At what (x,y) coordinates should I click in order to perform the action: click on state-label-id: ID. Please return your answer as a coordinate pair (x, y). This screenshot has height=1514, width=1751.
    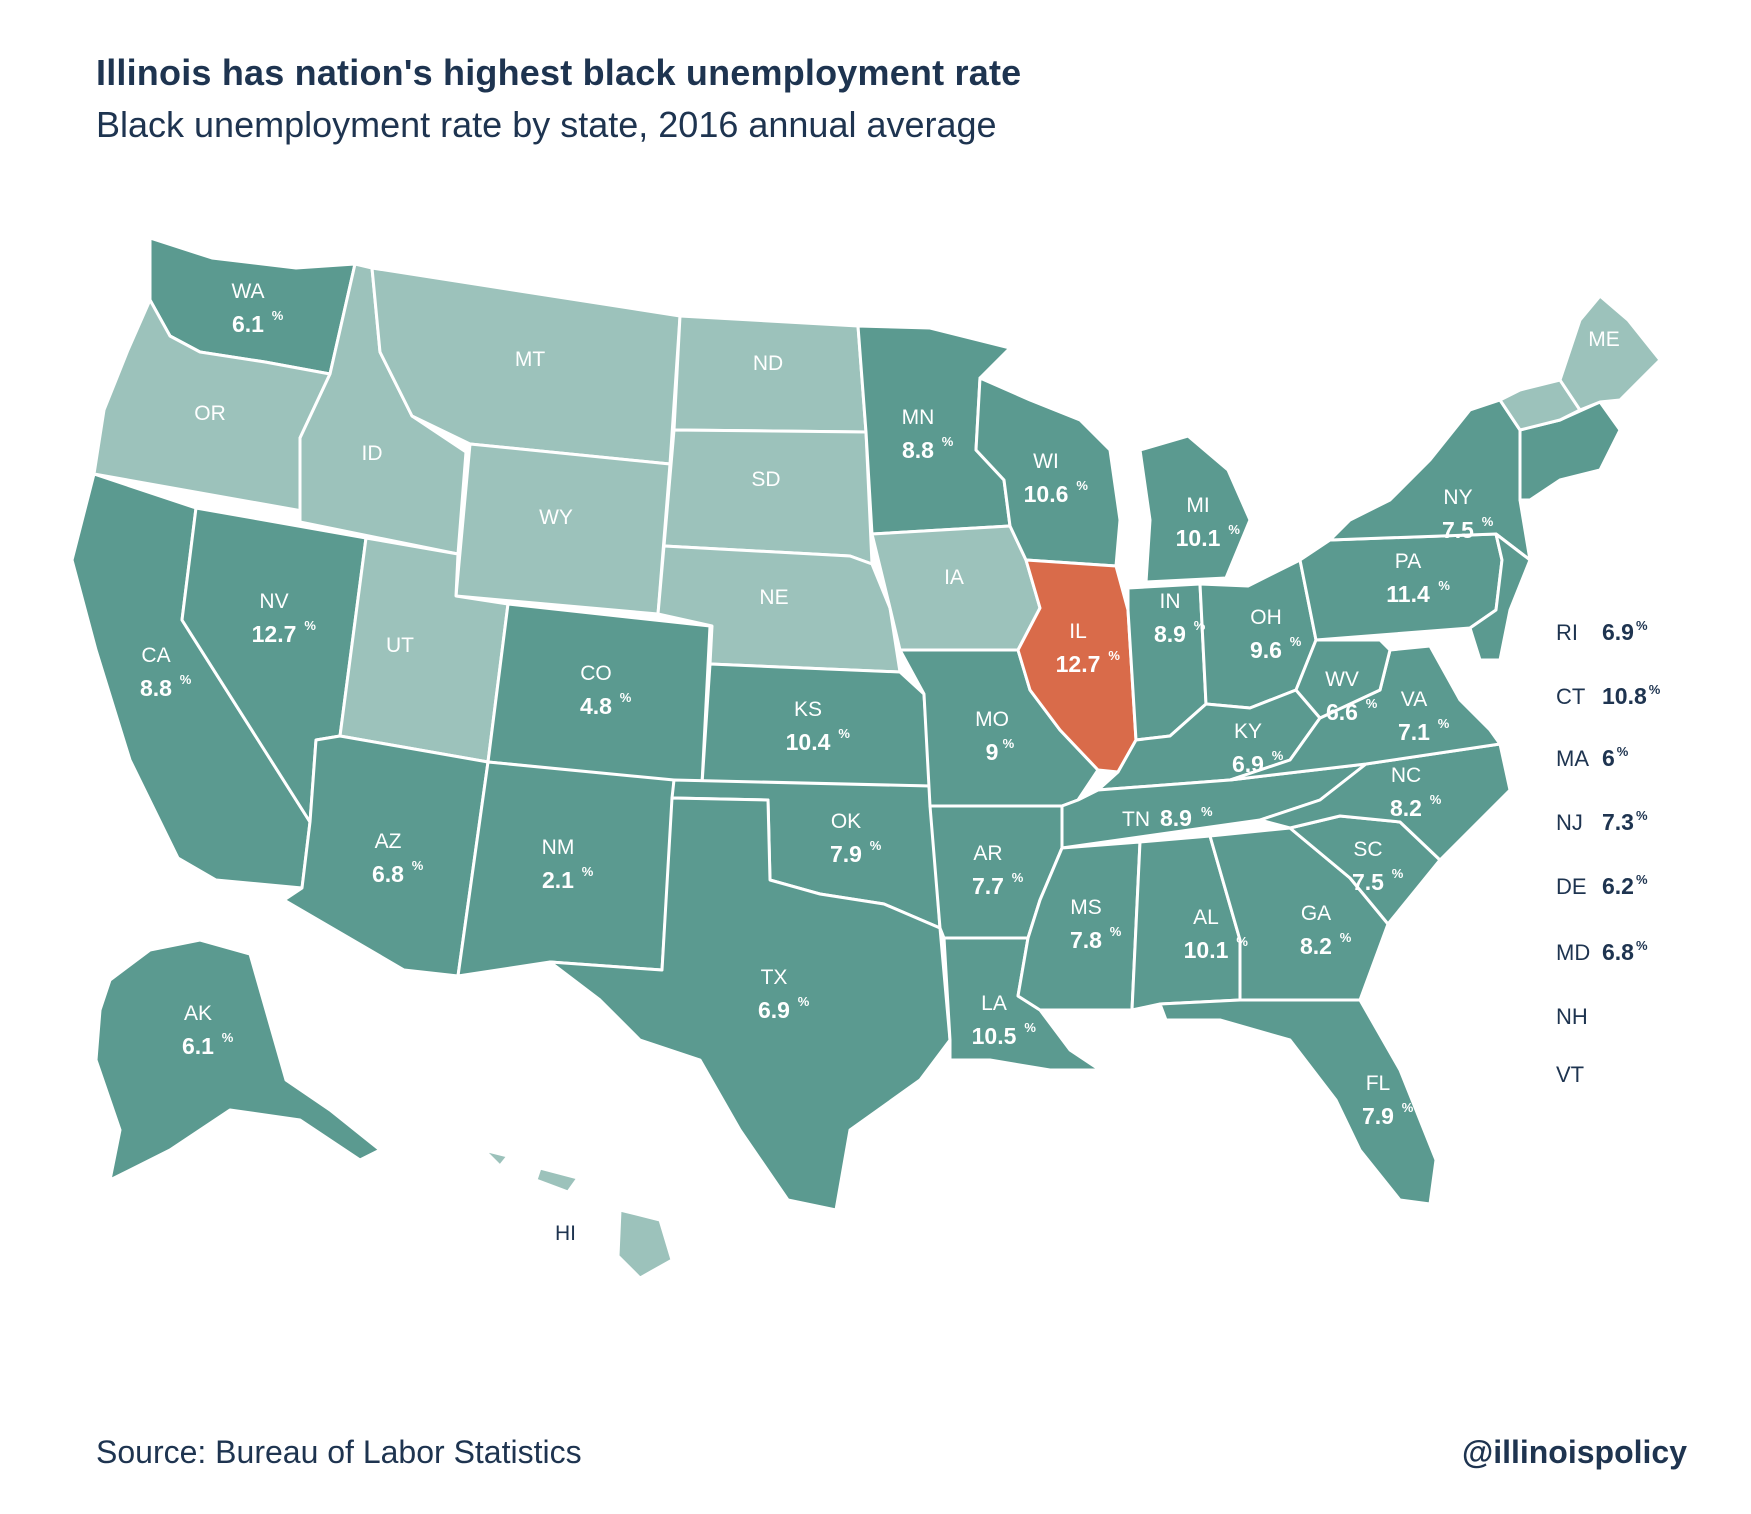
    Looking at the image, I should click on (372, 453).